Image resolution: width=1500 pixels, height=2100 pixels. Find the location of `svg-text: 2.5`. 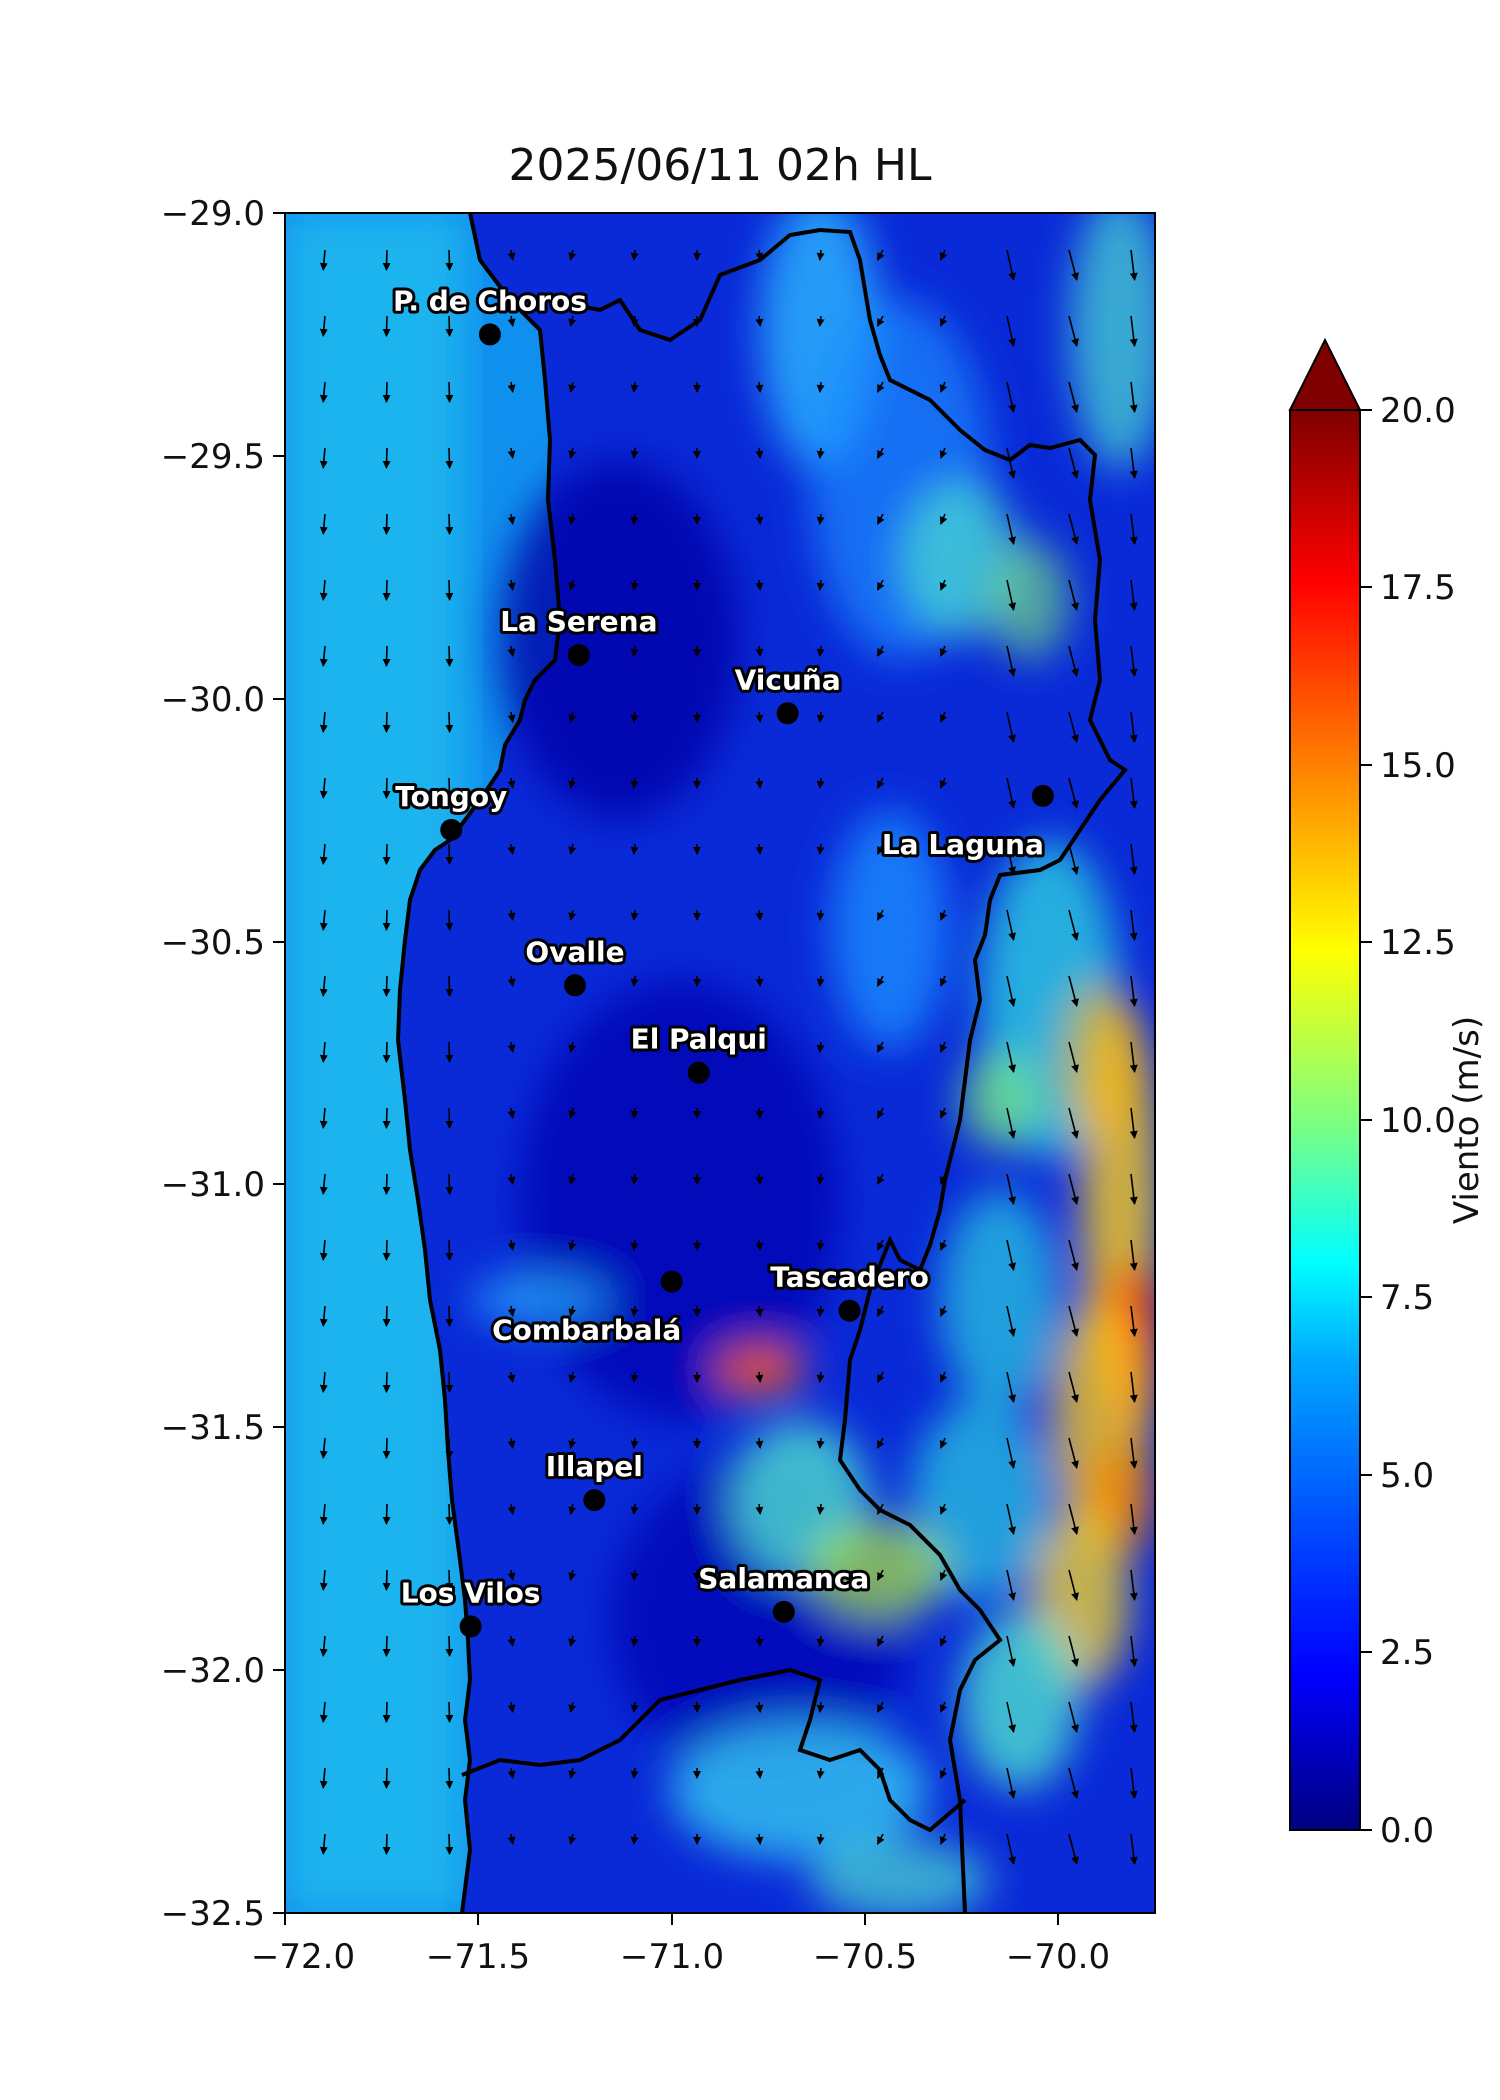

svg-text: 2.5 is located at coordinates (1407, 1653).